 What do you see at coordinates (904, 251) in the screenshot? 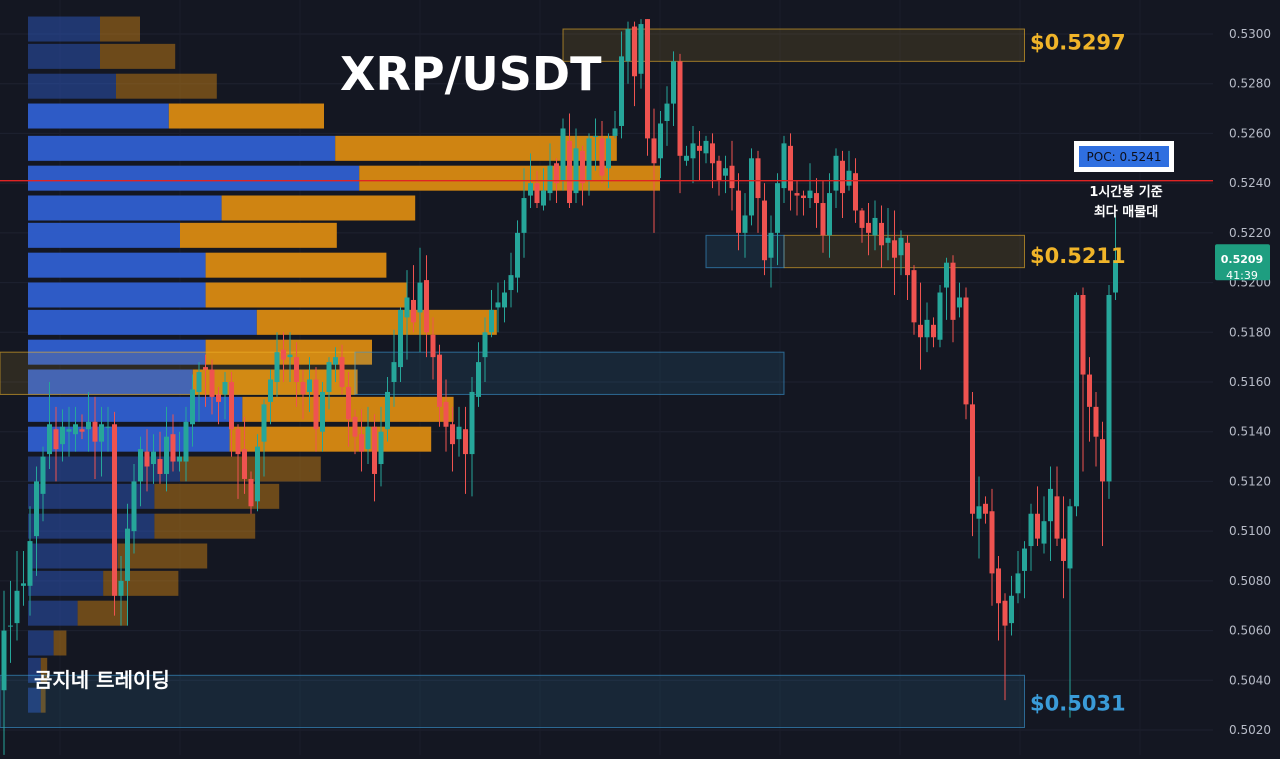
I see `resistance-zone` at bounding box center [904, 251].